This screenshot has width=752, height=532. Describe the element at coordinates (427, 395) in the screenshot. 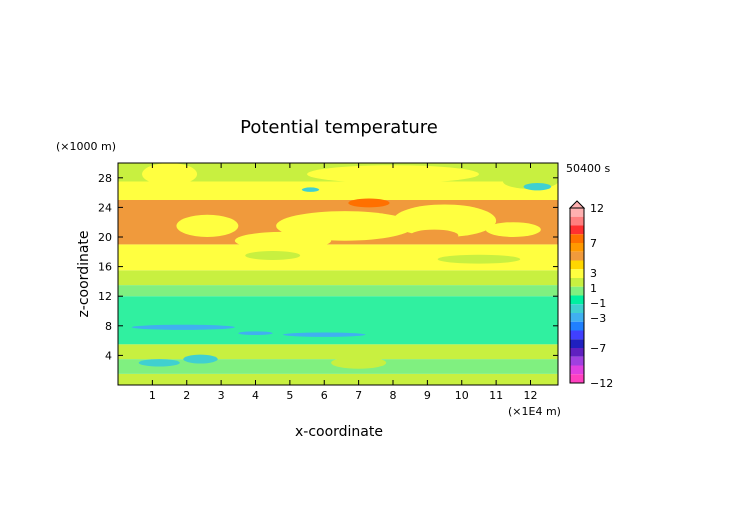

I see `x-tick-label: 9` at that location.